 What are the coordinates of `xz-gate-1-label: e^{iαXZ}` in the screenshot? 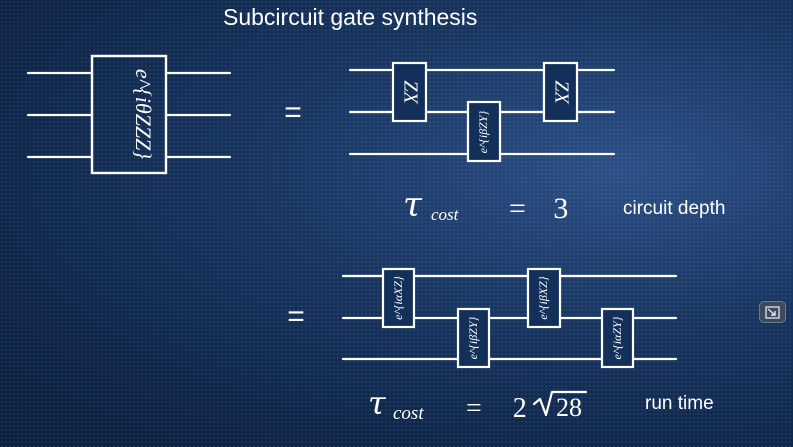 It's located at (398, 298).